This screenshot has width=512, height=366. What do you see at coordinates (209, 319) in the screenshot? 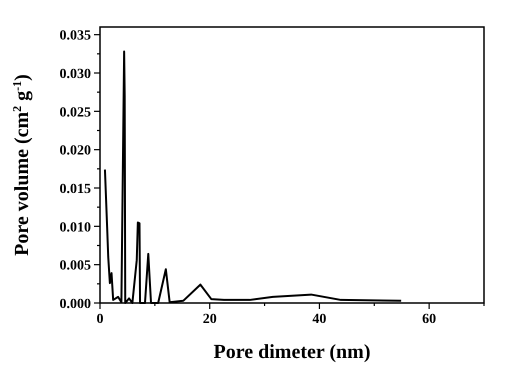
I see `x-tick-label: 20` at bounding box center [209, 319].